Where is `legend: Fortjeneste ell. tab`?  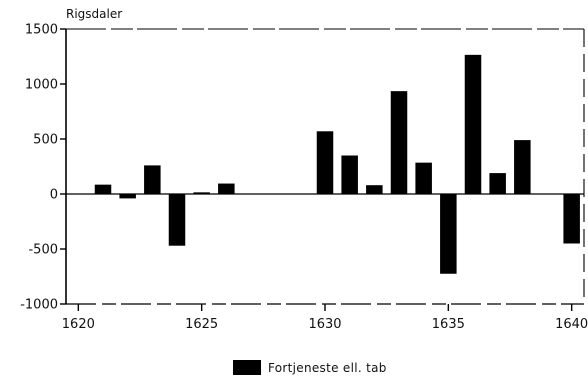
legend: Fortjeneste ell. tab is located at coordinates (310, 367).